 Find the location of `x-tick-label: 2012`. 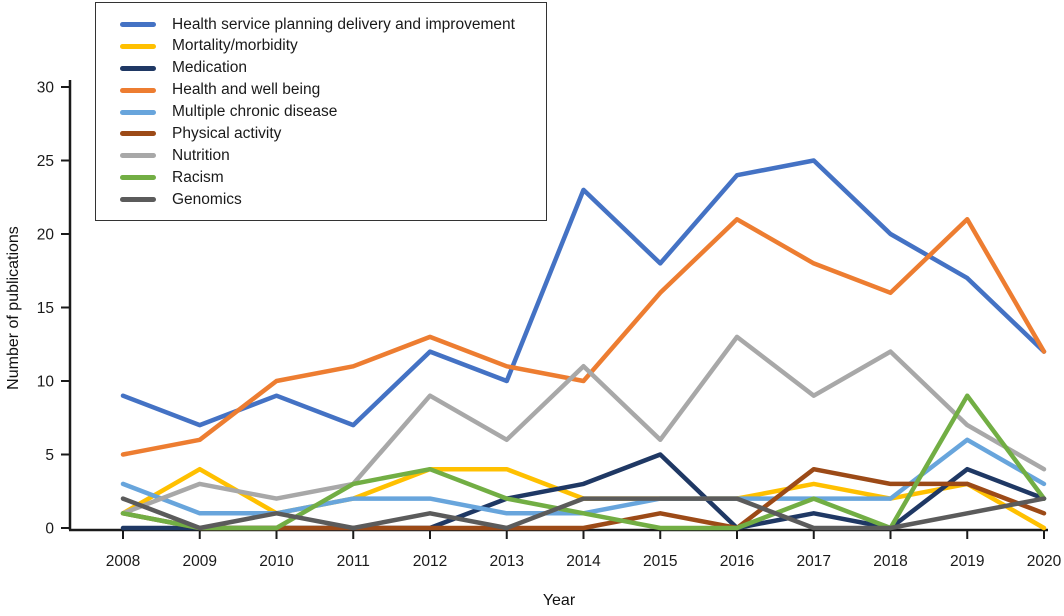

x-tick-label: 2012 is located at coordinates (430, 561).